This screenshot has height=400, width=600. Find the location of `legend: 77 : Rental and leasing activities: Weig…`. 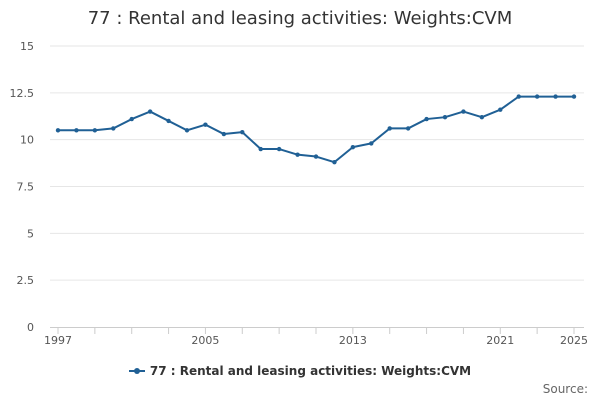

legend: 77 : Rental and leasing activities: Weig… is located at coordinates (300, 371).